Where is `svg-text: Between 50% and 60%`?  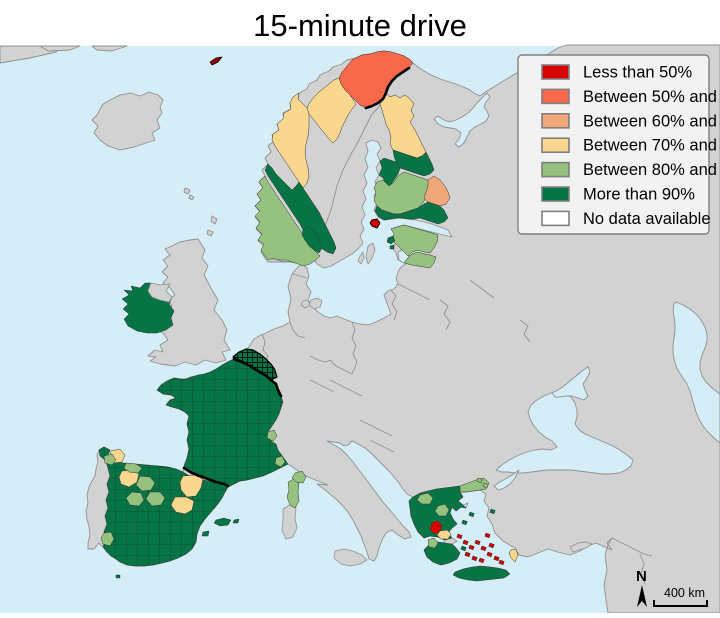
svg-text: Between 50% and 60% is located at coordinates (651, 97).